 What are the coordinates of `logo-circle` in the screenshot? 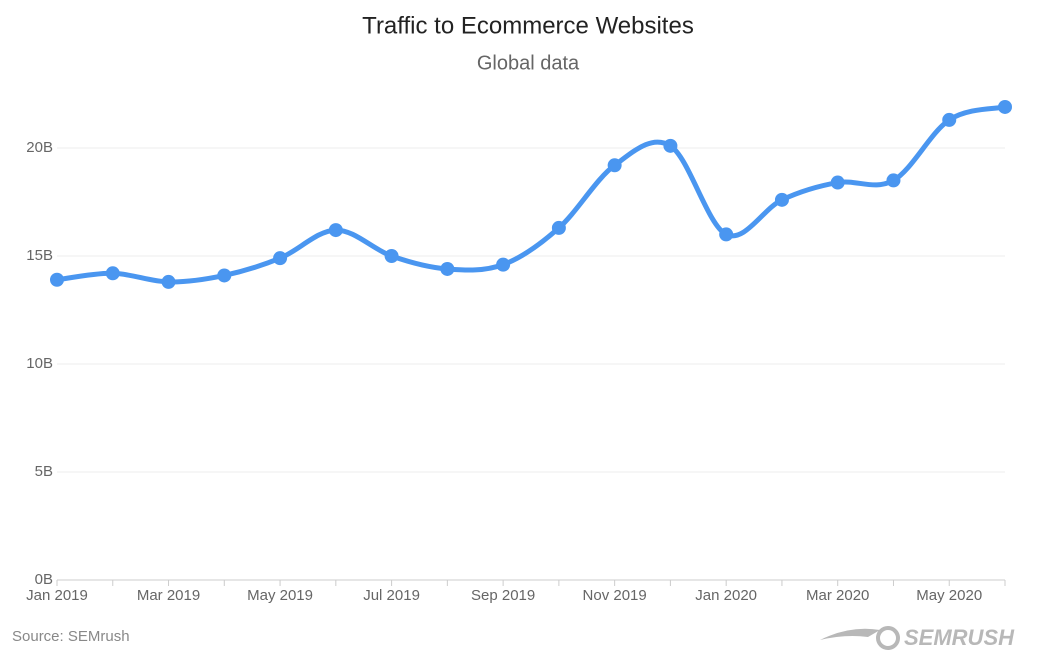 It's located at (888, 638).